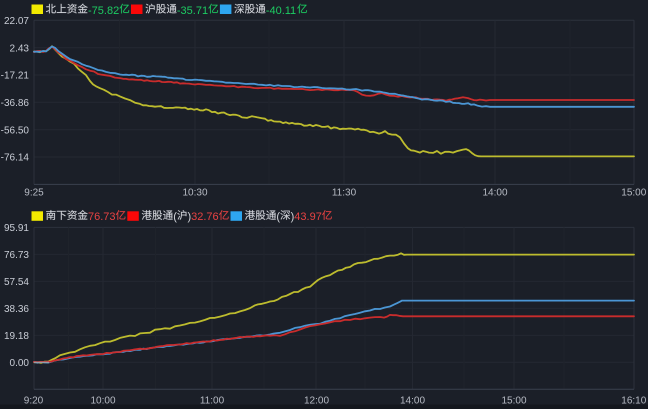 This screenshot has width=648, height=409. Describe the element at coordinates (34, 400) in the screenshot. I see `svg-text: 9:20` at that location.